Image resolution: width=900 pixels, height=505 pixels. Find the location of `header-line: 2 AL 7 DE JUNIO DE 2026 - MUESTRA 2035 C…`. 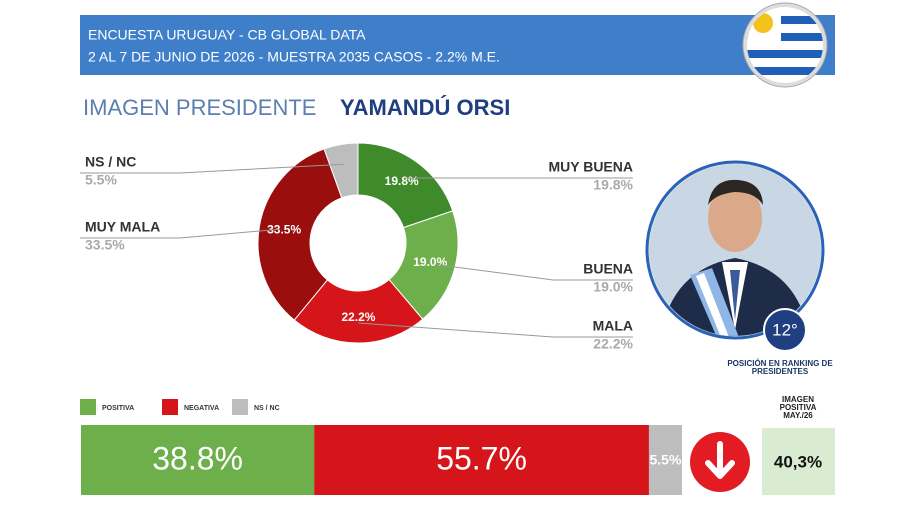

header-line: 2 AL 7 DE JUNIO DE 2026 - MUESTRA 2035 C… is located at coordinates (294, 57).